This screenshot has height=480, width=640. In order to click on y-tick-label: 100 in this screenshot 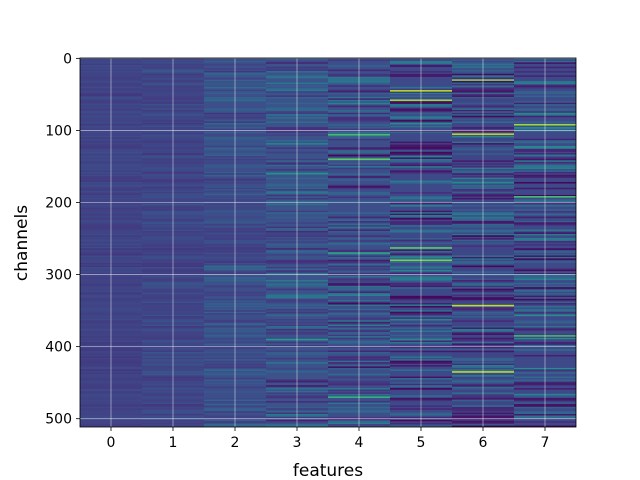, I will do `click(58, 131)`.